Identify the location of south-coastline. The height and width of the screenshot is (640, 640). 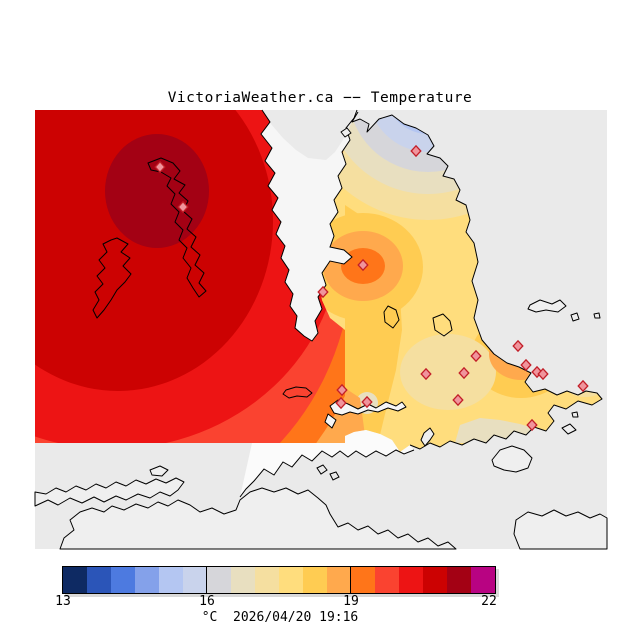
(327, 473).